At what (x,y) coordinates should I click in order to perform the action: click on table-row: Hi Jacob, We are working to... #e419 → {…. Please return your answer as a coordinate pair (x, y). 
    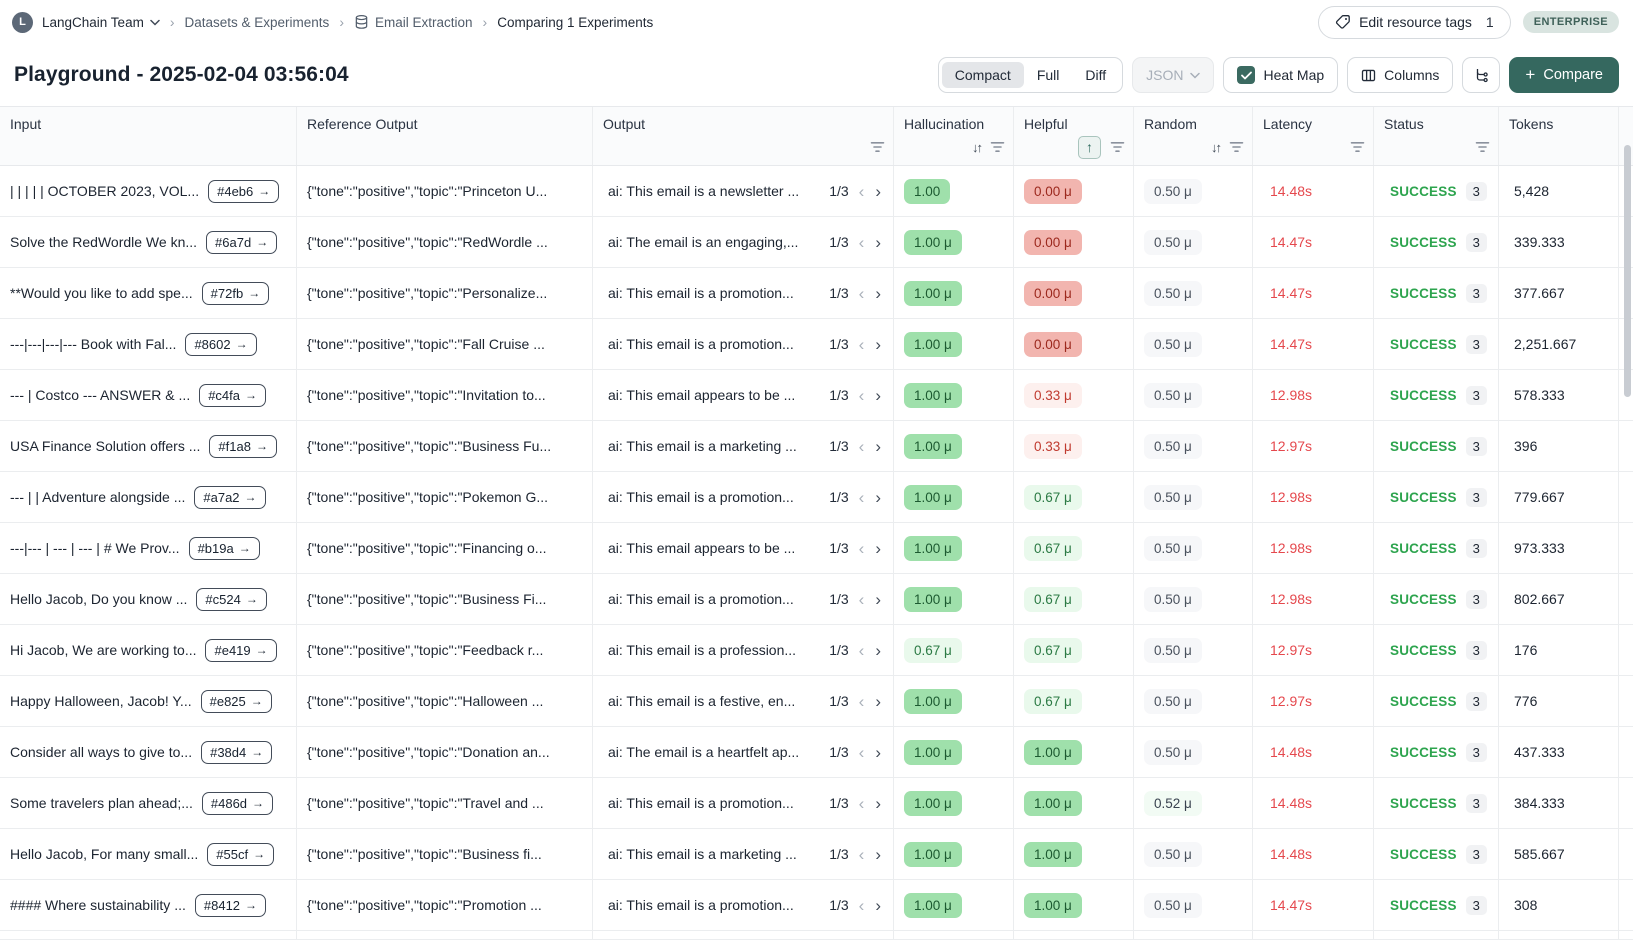
    Looking at the image, I should click on (816, 650).